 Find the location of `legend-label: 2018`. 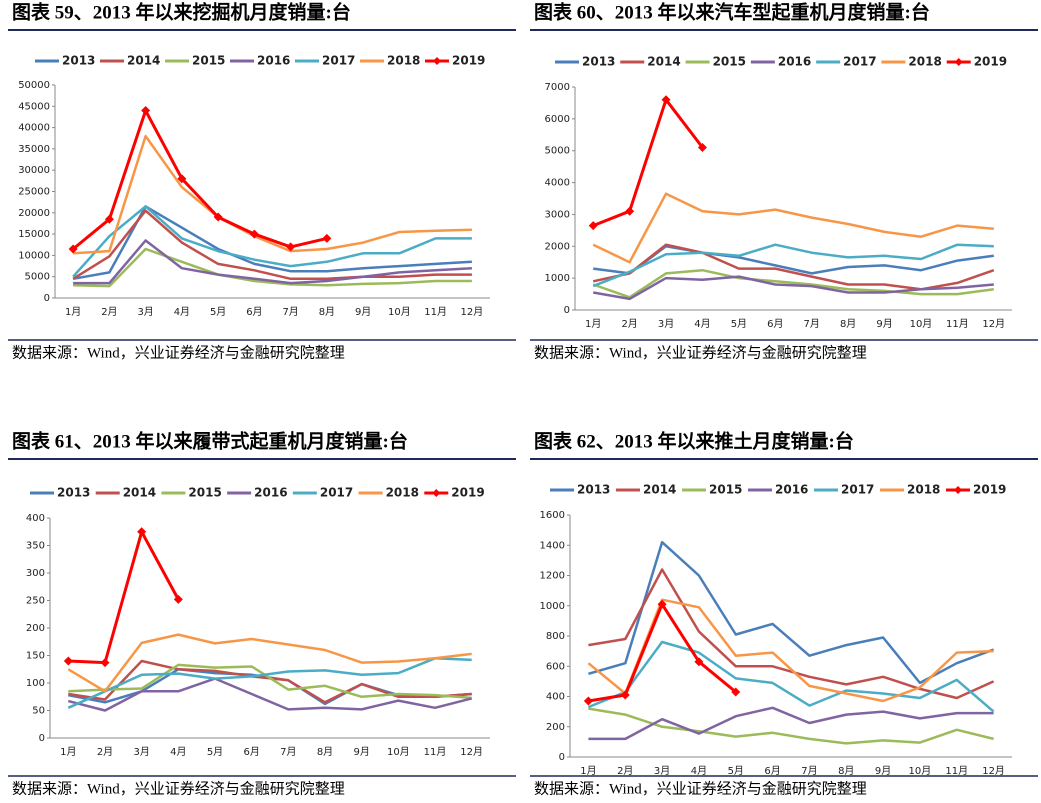

legend-label: 2018 is located at coordinates (924, 62).